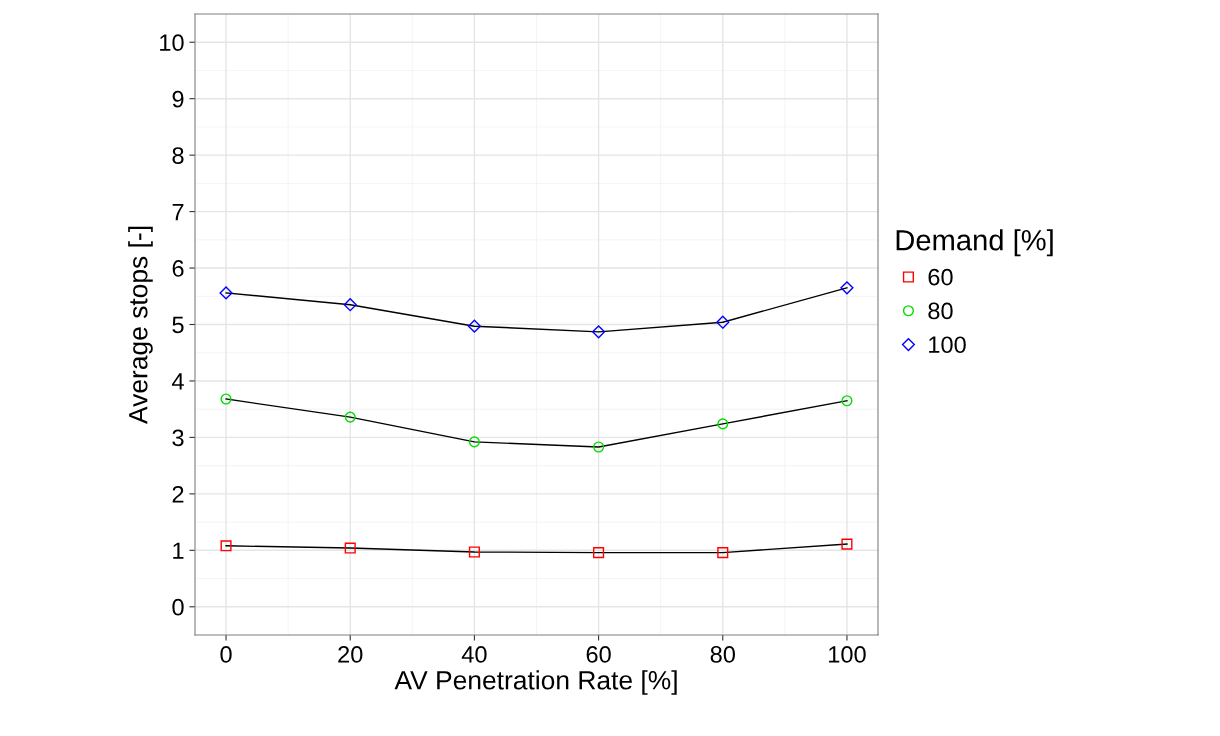  What do you see at coordinates (474, 654) in the screenshot?
I see `x-tick-label: 40` at bounding box center [474, 654].